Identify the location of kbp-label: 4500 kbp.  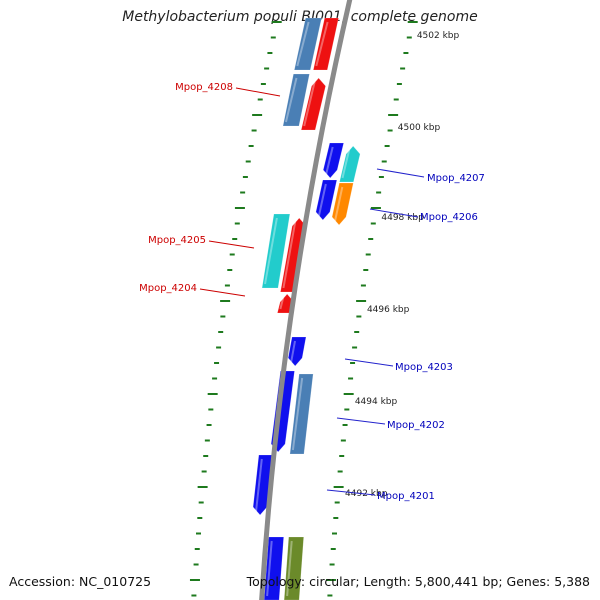
(419, 128).